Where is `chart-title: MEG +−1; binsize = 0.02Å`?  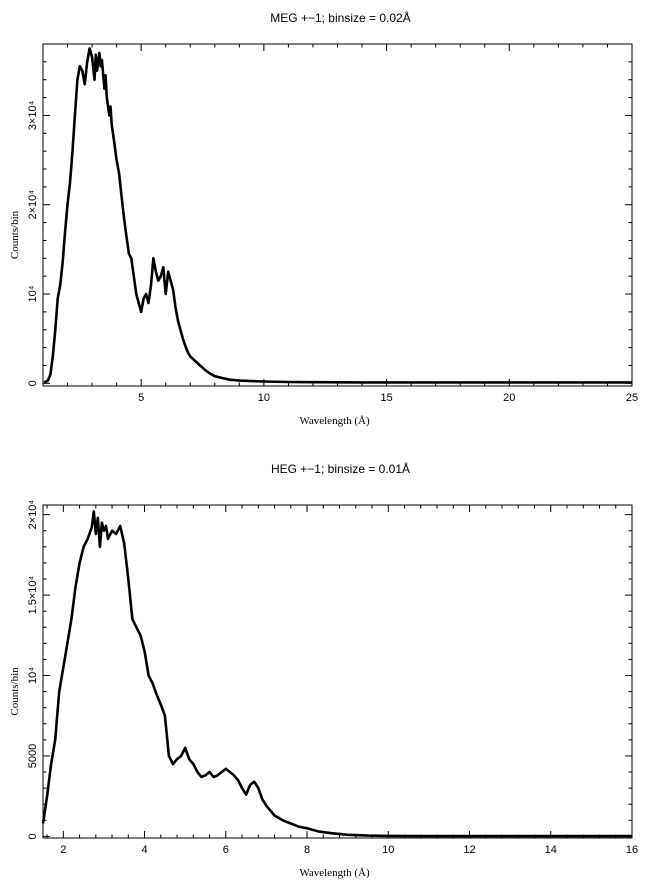 chart-title: MEG +−1; binsize = 0.02Å is located at coordinates (340, 17).